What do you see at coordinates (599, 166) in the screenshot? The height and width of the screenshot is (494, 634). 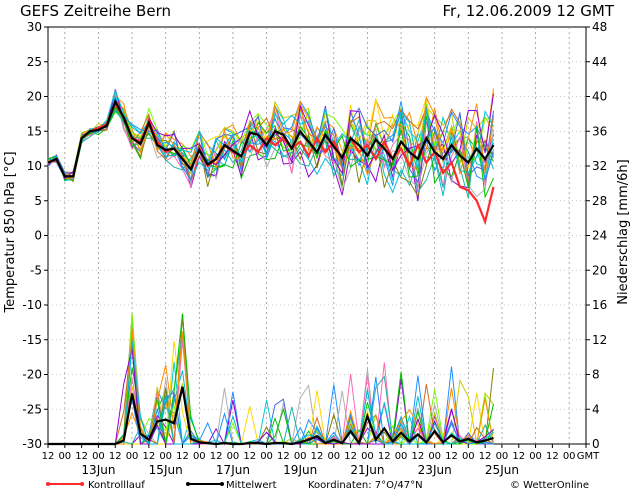 I see `y-tick-right-label: 32` at bounding box center [599, 166].